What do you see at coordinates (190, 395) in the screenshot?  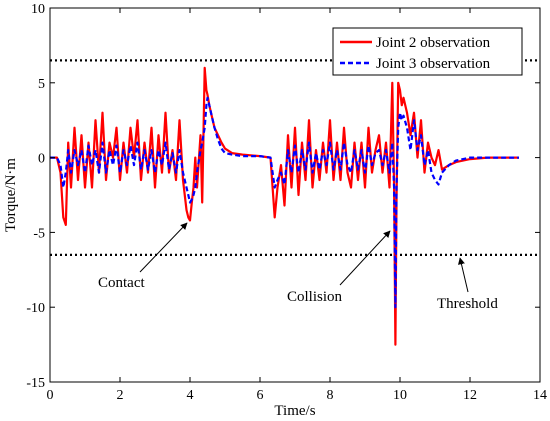 I see `x-tick-label: 4` at bounding box center [190, 395].